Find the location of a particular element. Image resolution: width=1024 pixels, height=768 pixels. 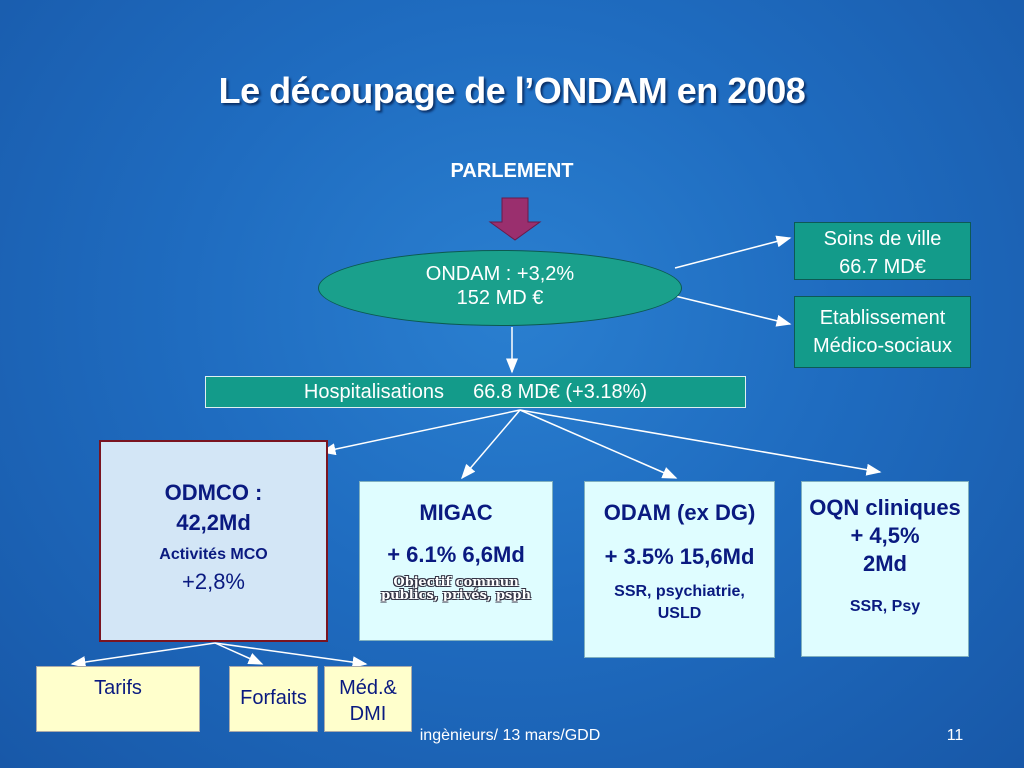

ondam-line1: ONDAM : +3,2% is located at coordinates (500, 274).